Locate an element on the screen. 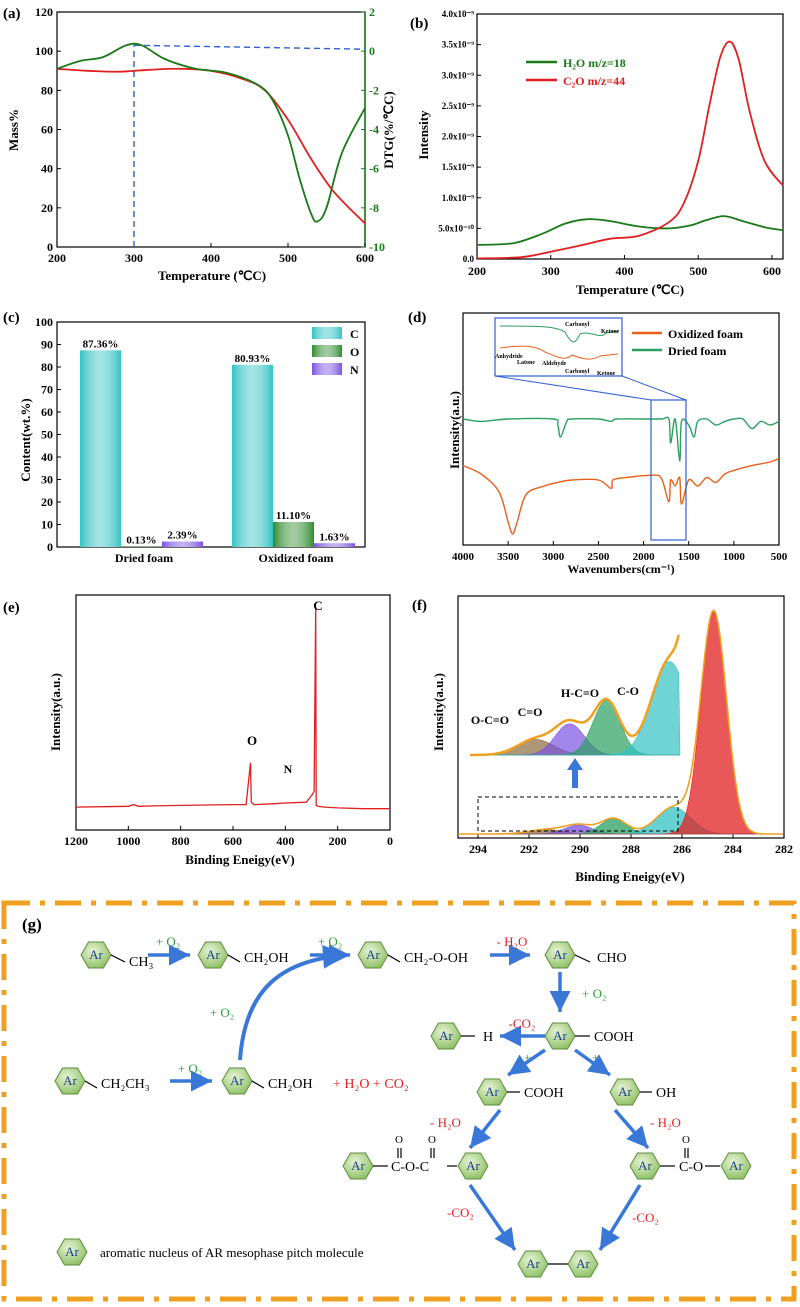  legend-label: Oxidized foam is located at coordinates (705, 334).